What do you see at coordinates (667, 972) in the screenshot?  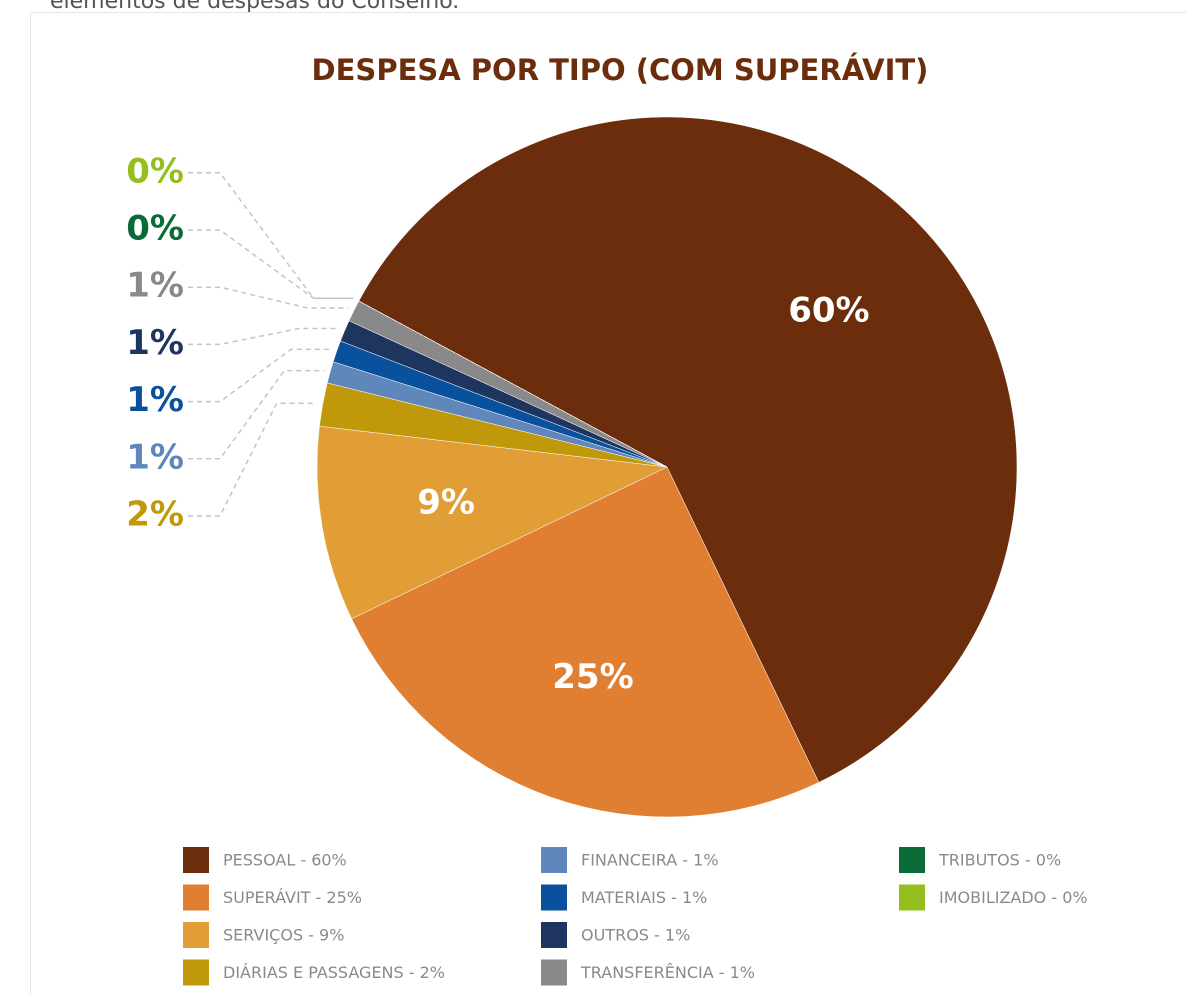 I see `legend-label: TRANSFERÊNCIA - 1%` at bounding box center [667, 972].